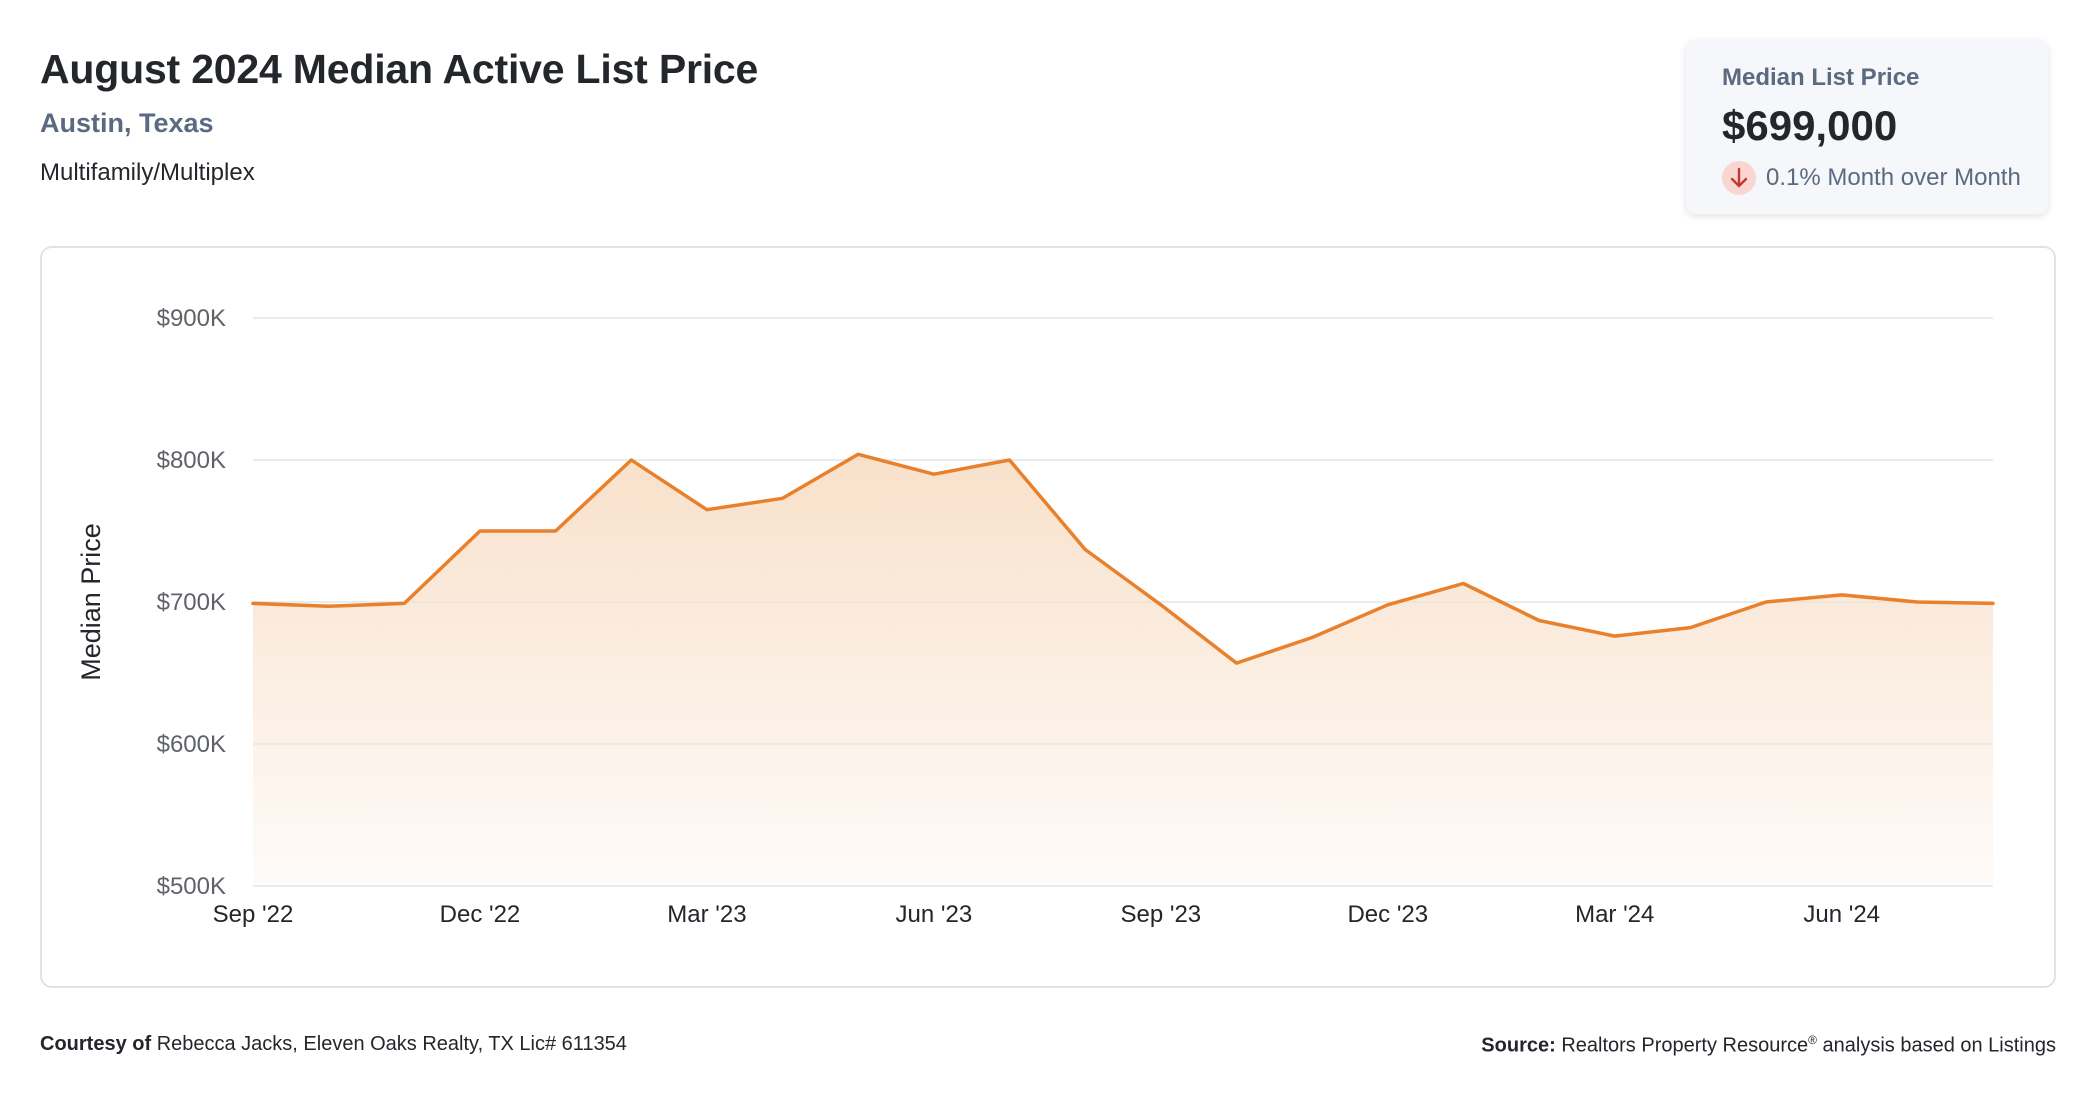 The width and height of the screenshot is (2096, 1100). Describe the element at coordinates (1939, 1045) in the screenshot. I see `source-rest: analysis based on Listings` at that location.